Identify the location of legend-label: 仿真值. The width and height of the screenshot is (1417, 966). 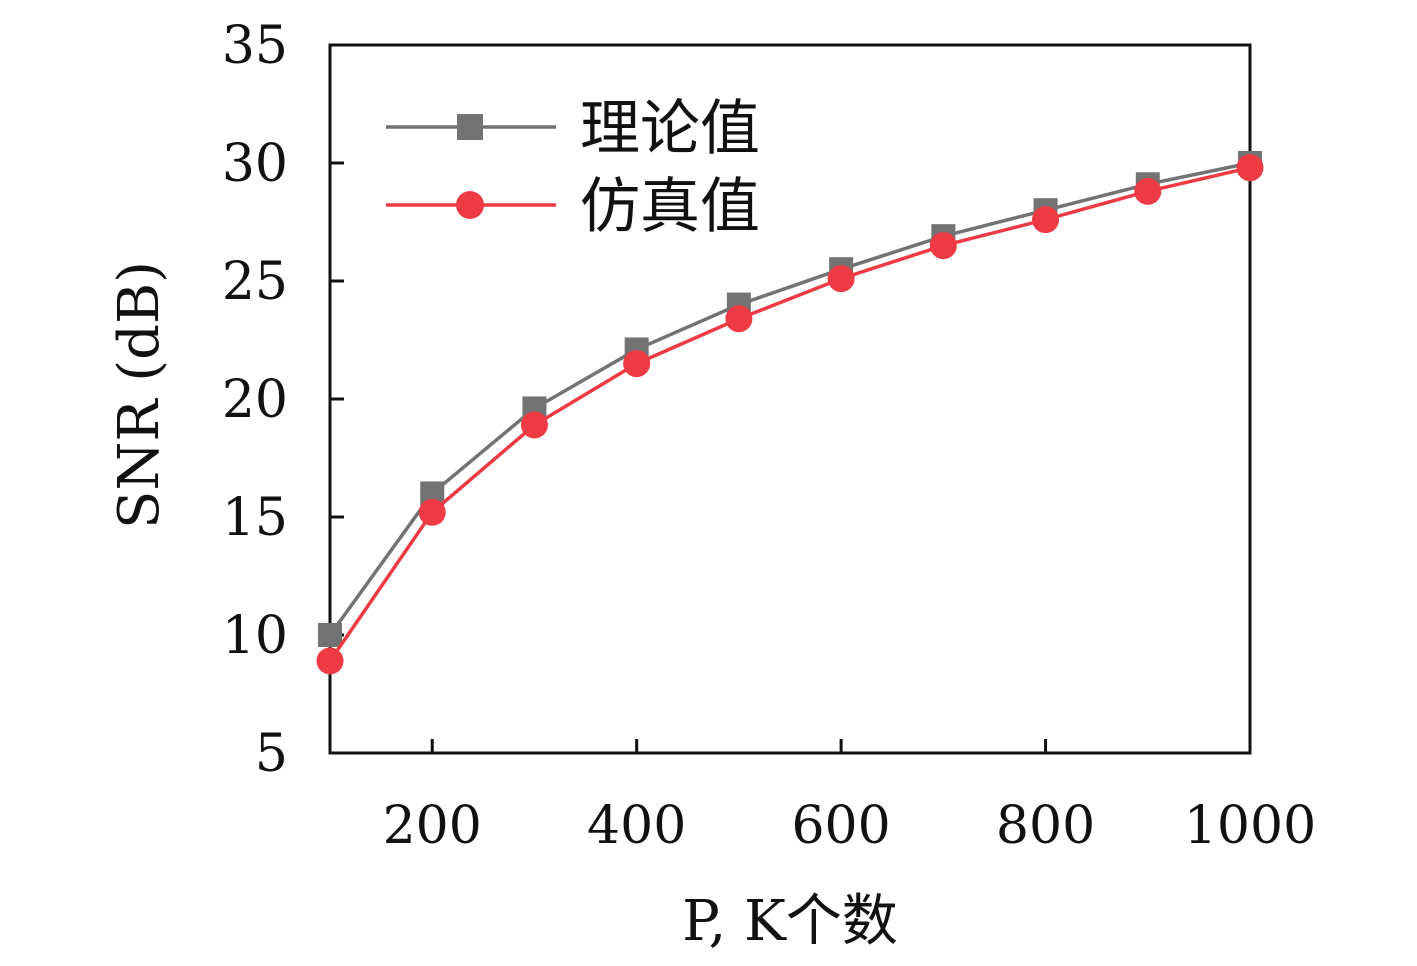
(670, 207).